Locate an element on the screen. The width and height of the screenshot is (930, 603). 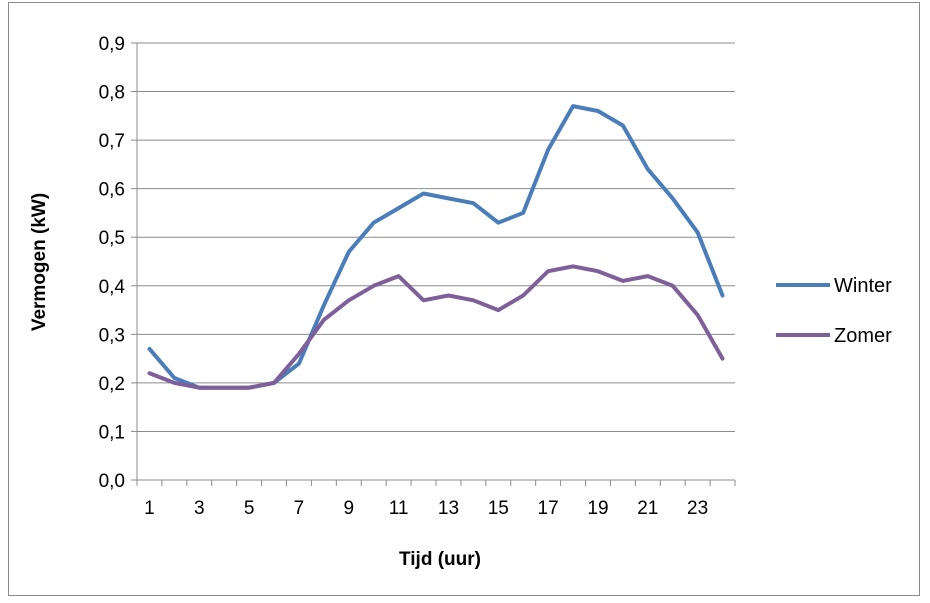
y-tick-label: 0,1 is located at coordinates (112, 432).